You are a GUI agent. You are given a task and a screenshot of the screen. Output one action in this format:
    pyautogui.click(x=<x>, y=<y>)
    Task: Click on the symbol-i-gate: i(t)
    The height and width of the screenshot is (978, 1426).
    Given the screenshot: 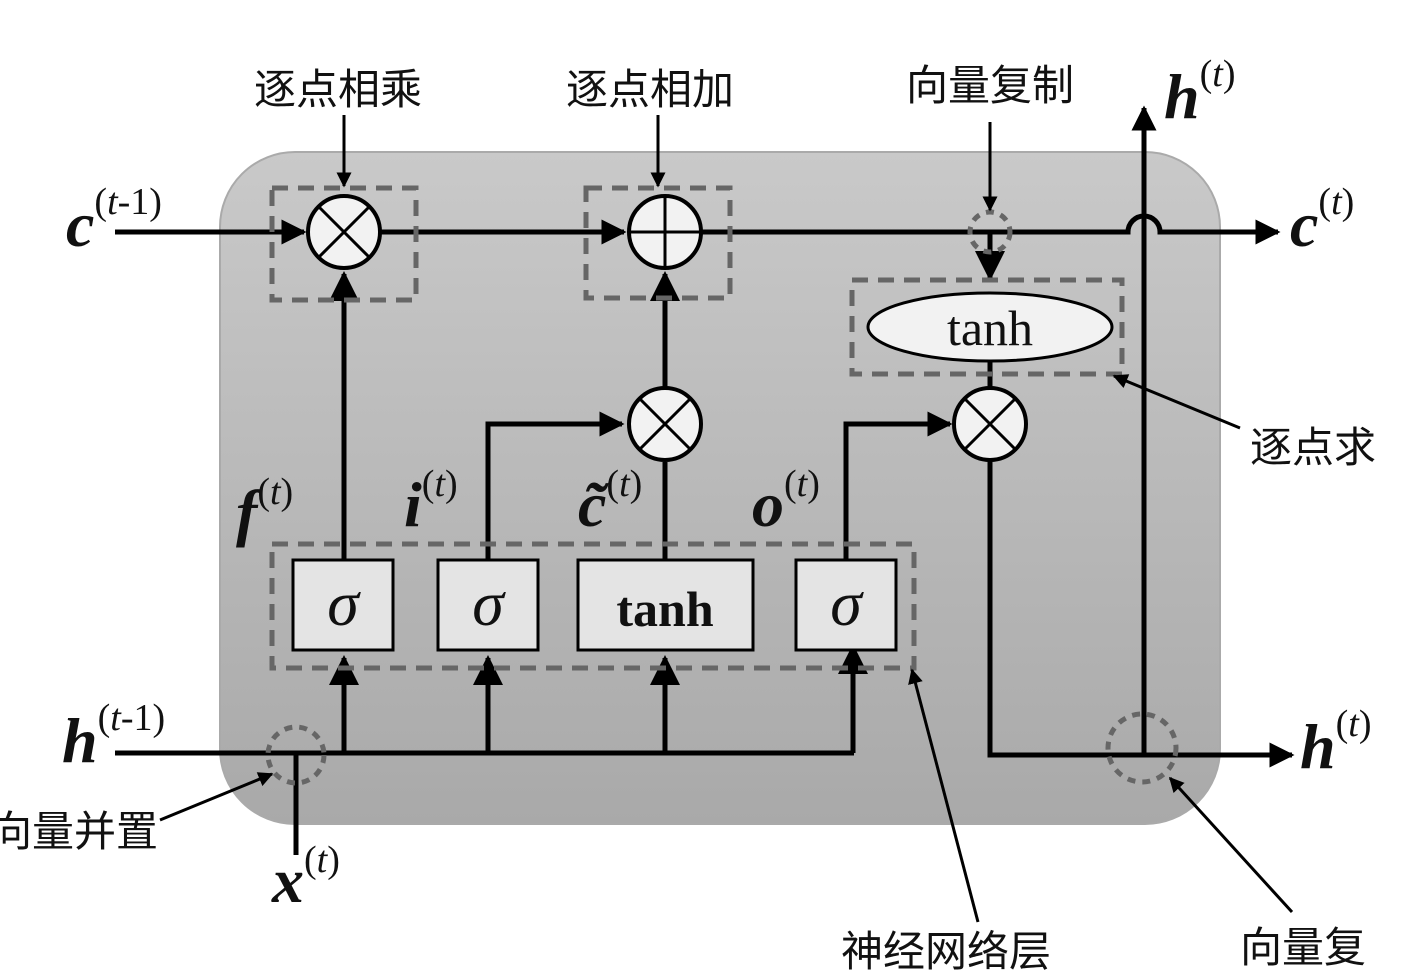 What is the action you would take?
    pyautogui.click(x=431, y=501)
    